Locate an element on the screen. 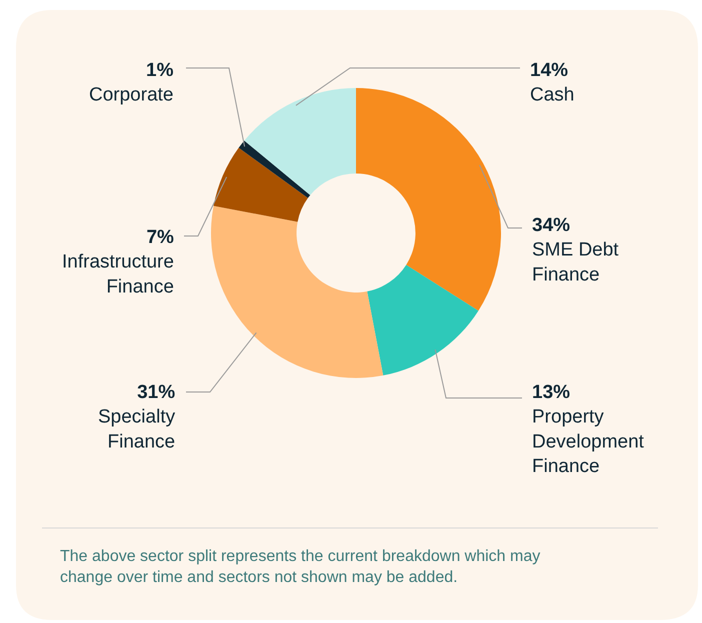 The height and width of the screenshot is (623, 702). slice-label: Corporate is located at coordinates (131, 95).